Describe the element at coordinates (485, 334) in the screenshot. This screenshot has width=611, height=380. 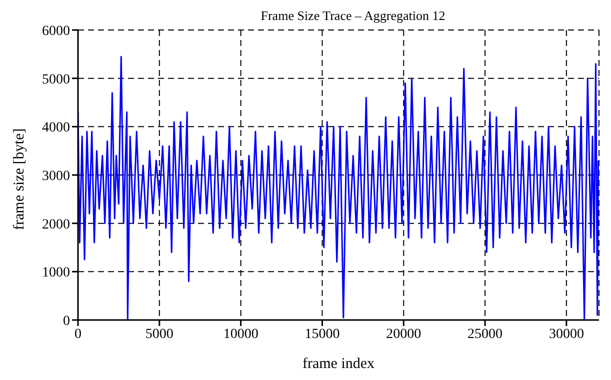
I see `x-tick-label: 25000` at that location.